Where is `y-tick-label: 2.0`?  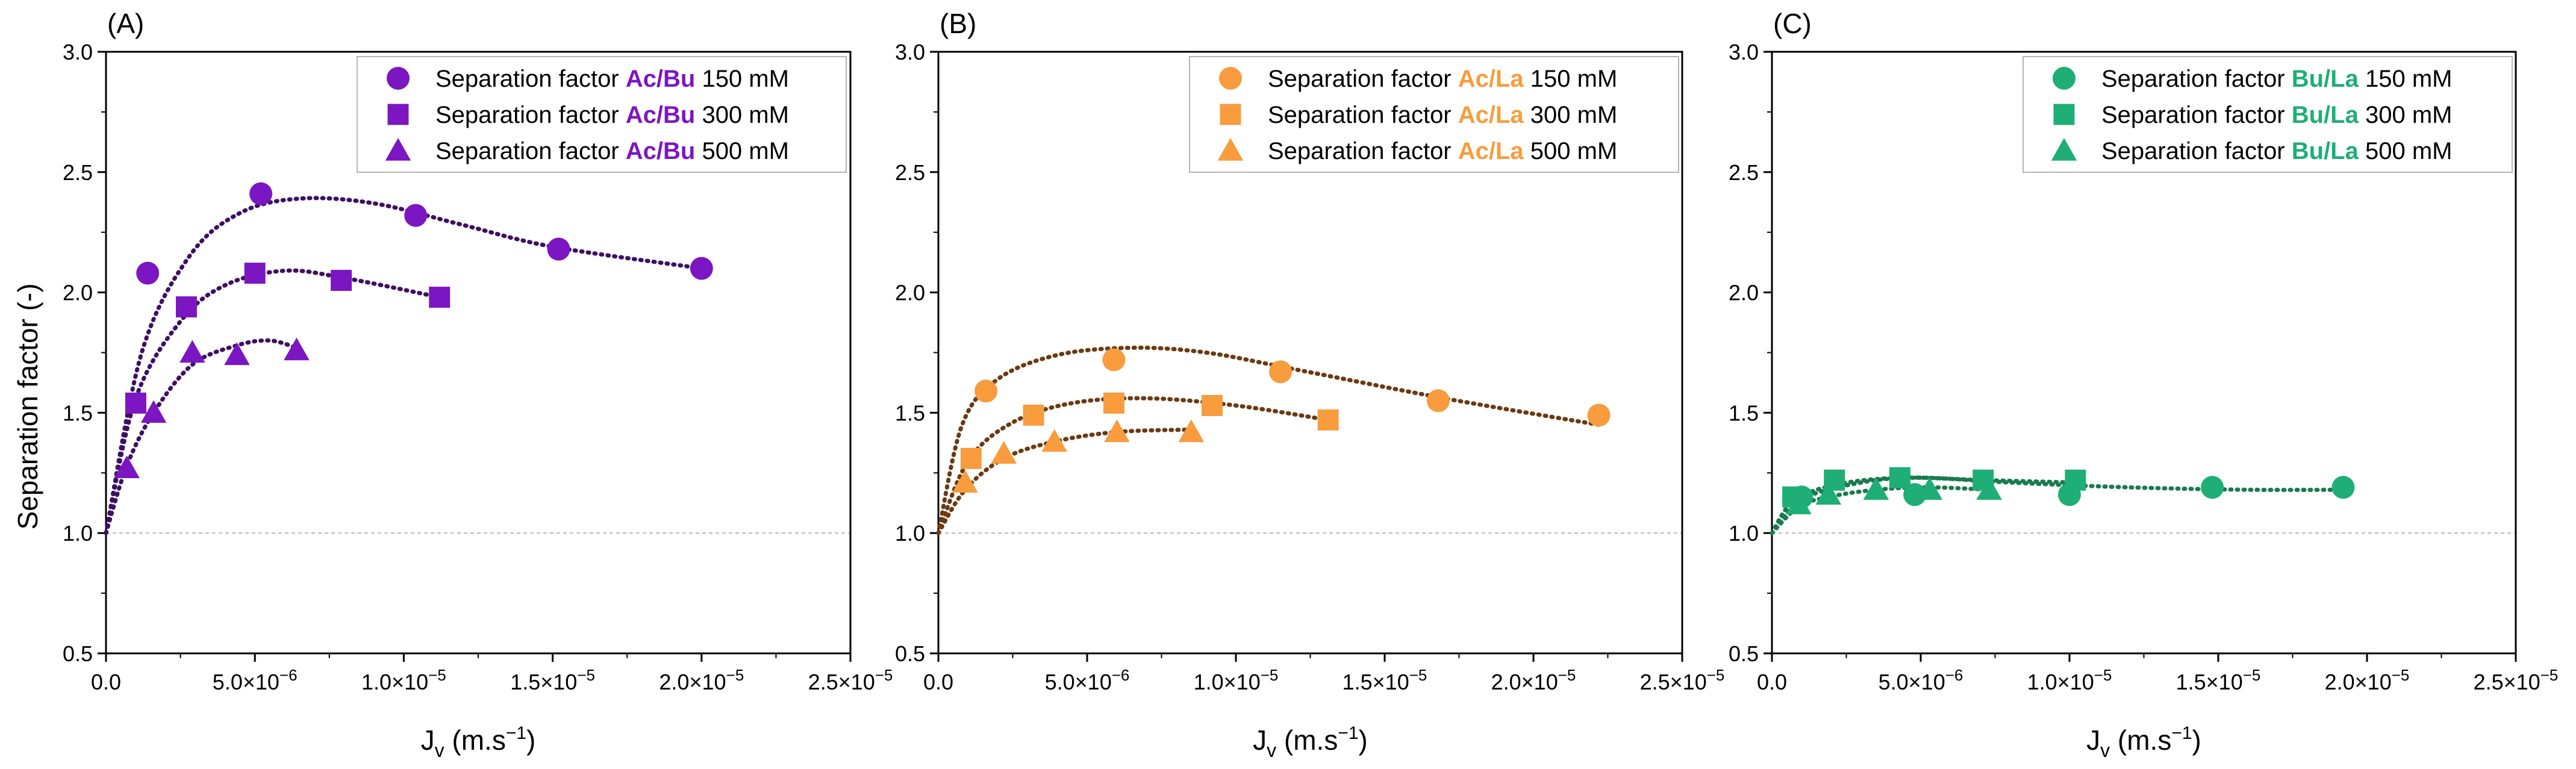
y-tick-label: 2.0 is located at coordinates (910, 293).